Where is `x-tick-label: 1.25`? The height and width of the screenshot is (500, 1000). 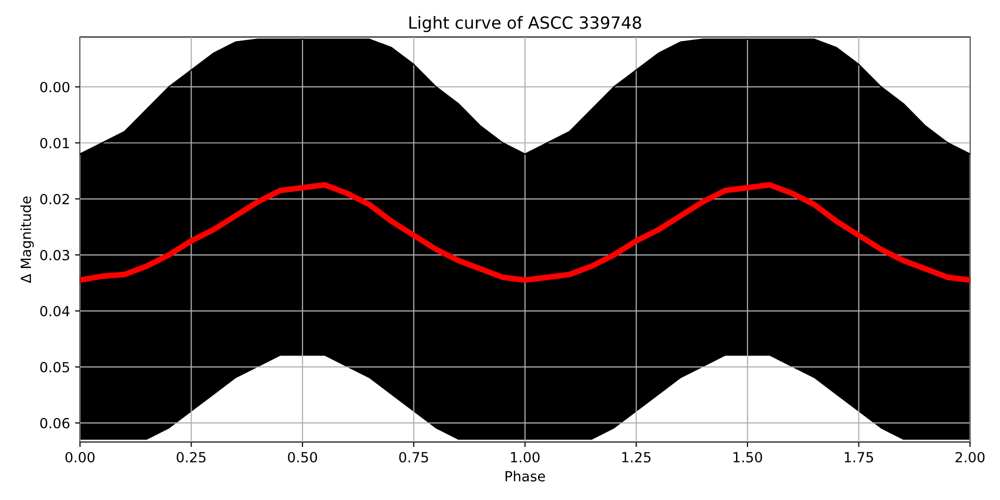 x-tick-label: 1.25 is located at coordinates (636, 457).